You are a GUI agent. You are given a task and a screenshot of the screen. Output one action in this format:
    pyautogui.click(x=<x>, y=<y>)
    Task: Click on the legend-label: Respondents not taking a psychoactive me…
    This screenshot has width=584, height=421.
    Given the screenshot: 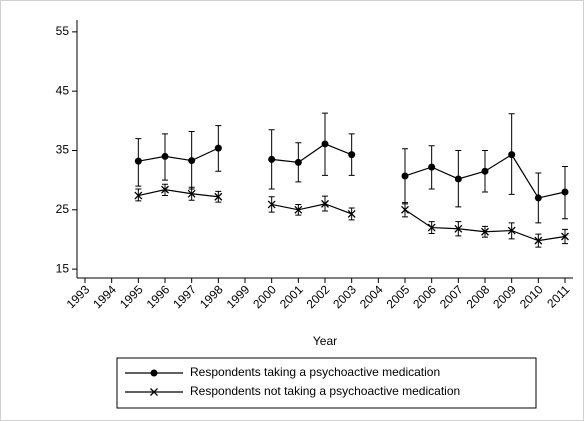 What is the action you would take?
    pyautogui.click(x=325, y=391)
    